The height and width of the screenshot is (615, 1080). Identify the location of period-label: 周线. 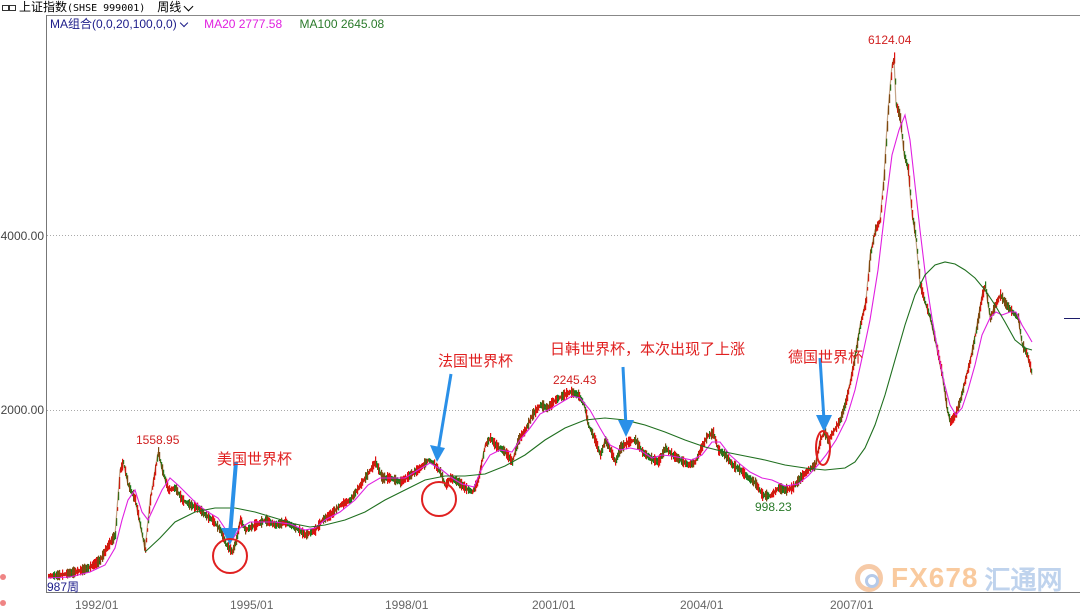
(169, 7).